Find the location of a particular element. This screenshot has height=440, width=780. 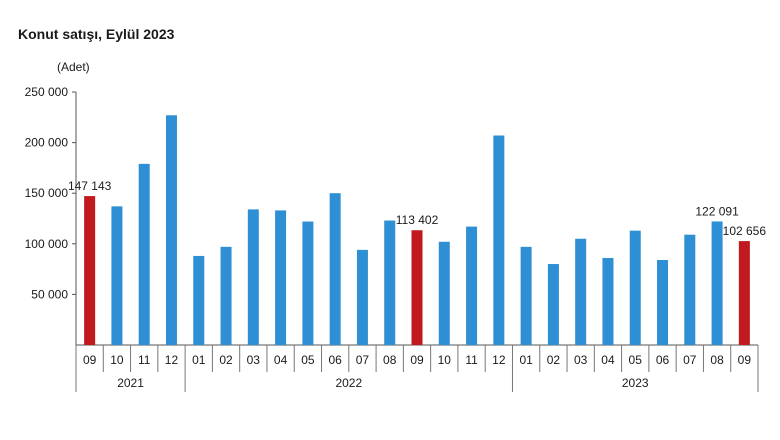

data-label: 113 402 is located at coordinates (417, 220).